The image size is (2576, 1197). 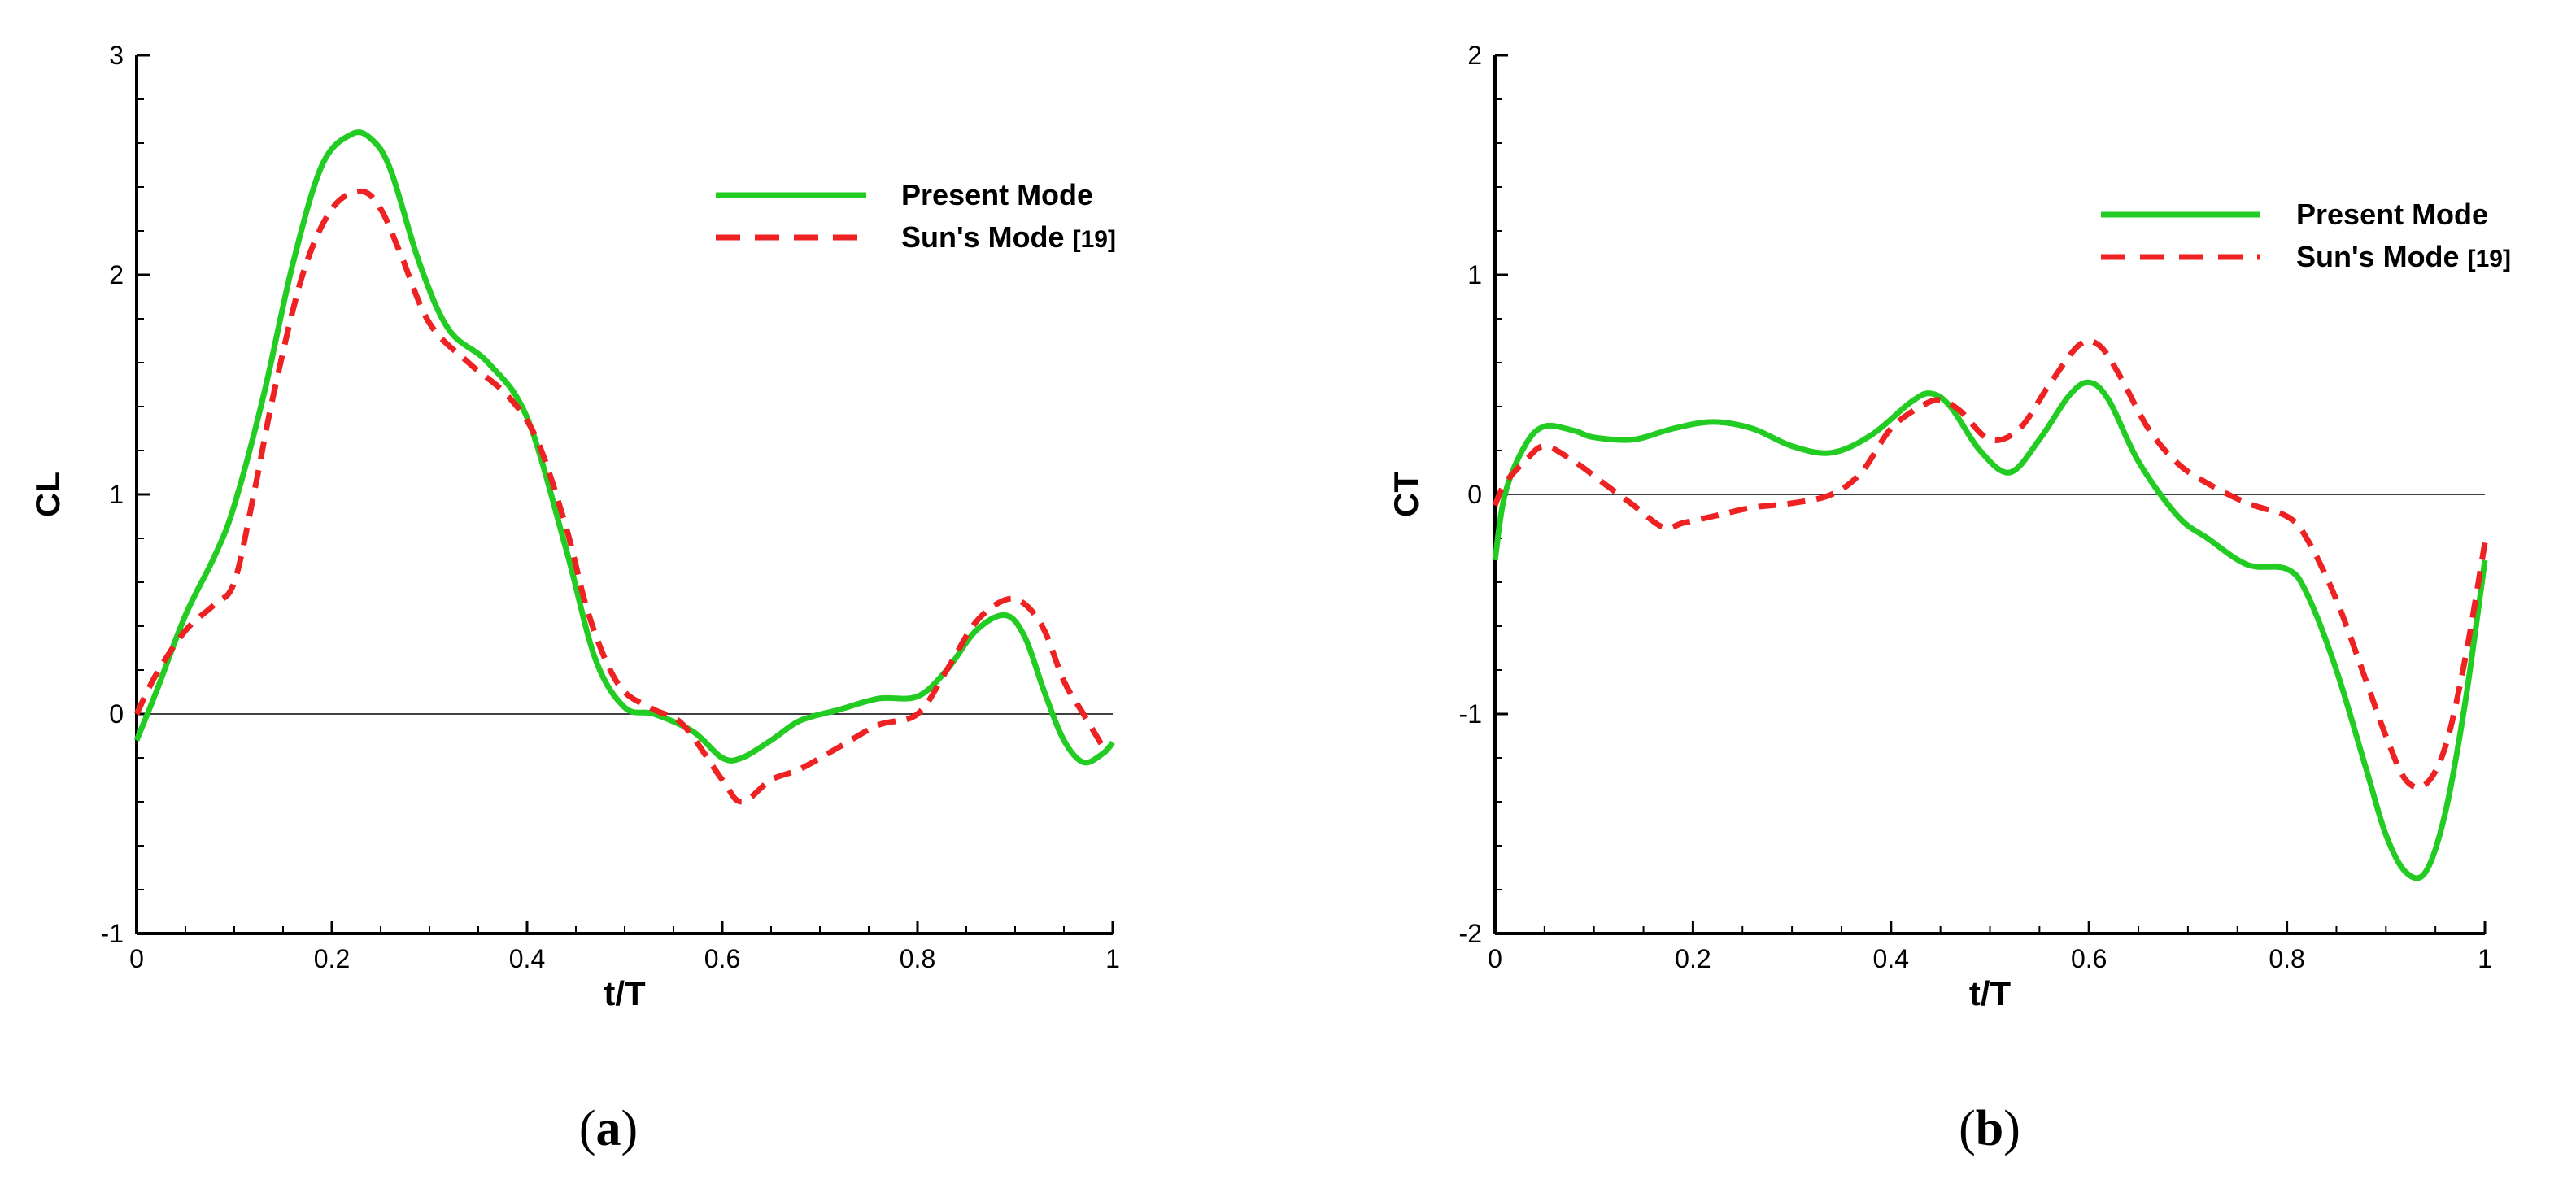 What do you see at coordinates (116, 55) in the screenshot?
I see `y-tick-label: 3` at bounding box center [116, 55].